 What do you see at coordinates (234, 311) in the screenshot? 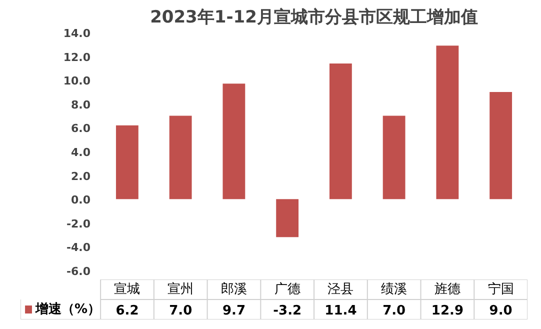
I see `data-label: 9.7` at bounding box center [234, 311].